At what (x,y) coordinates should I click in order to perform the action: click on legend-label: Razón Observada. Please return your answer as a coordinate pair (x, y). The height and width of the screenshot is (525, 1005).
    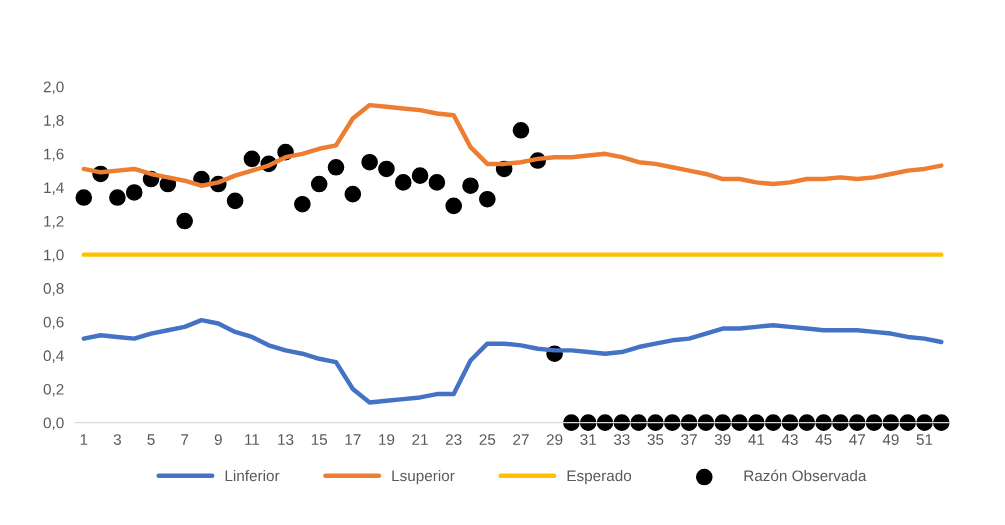
    Looking at the image, I should click on (805, 475).